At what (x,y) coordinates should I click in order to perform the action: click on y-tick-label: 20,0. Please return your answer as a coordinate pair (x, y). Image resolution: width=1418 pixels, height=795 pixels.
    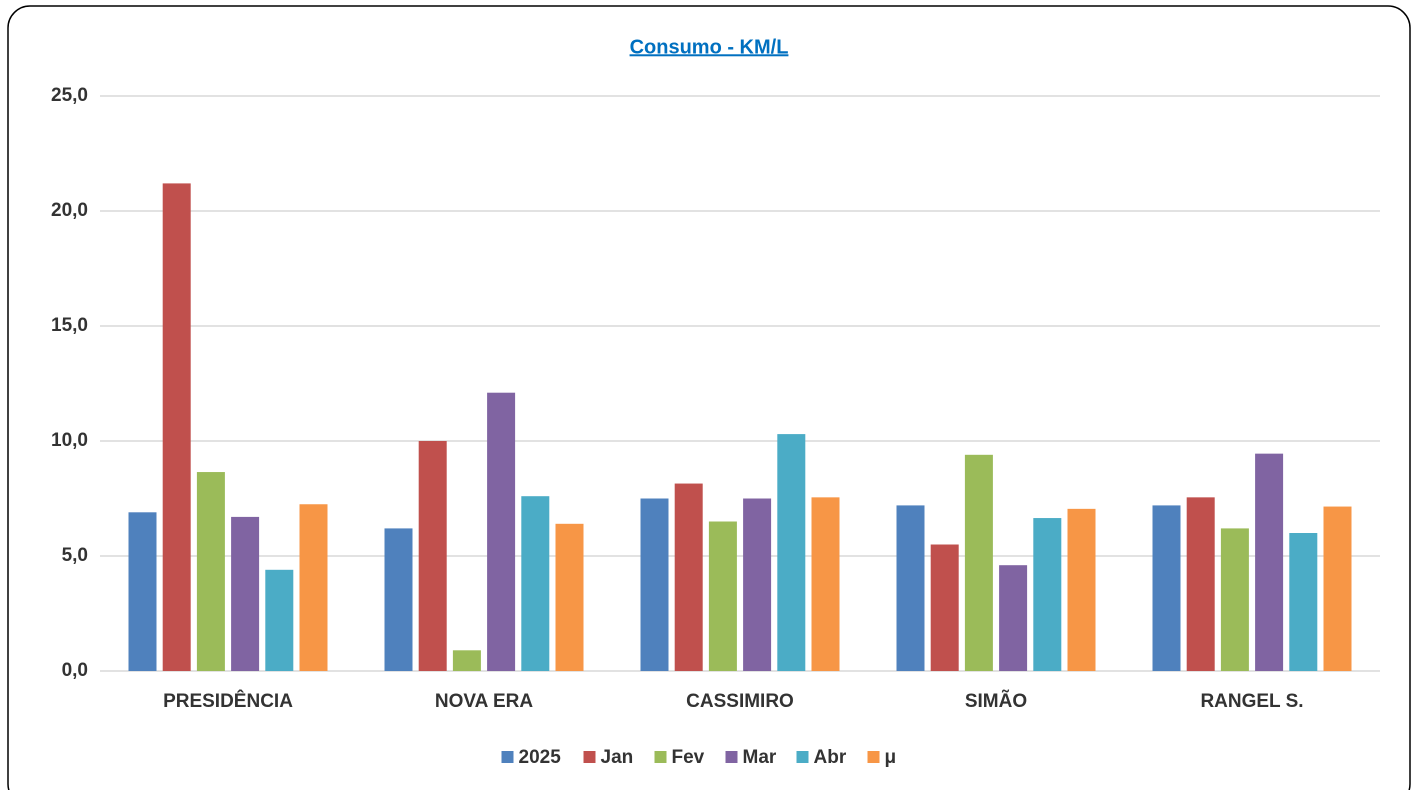
    Looking at the image, I should click on (69, 210).